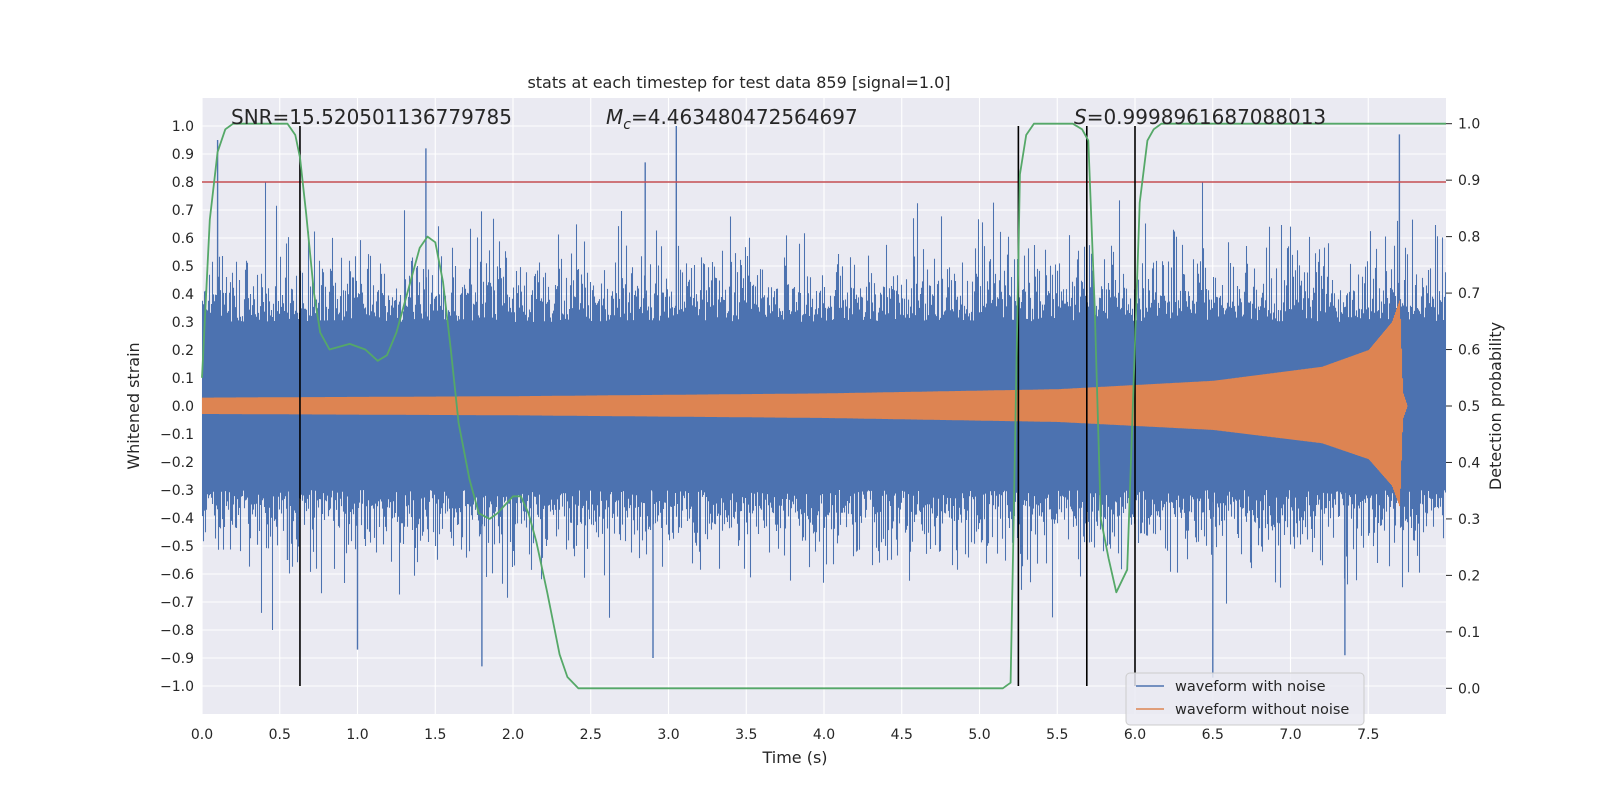  What do you see at coordinates (1469, 238) in the screenshot?
I see `y2-tick-label: 0.8` at bounding box center [1469, 238].